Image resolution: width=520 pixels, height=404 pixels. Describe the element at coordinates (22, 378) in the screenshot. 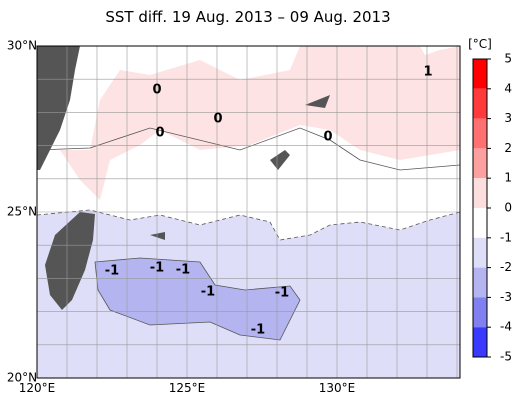

I see `lat-label: 20°N` at that location.